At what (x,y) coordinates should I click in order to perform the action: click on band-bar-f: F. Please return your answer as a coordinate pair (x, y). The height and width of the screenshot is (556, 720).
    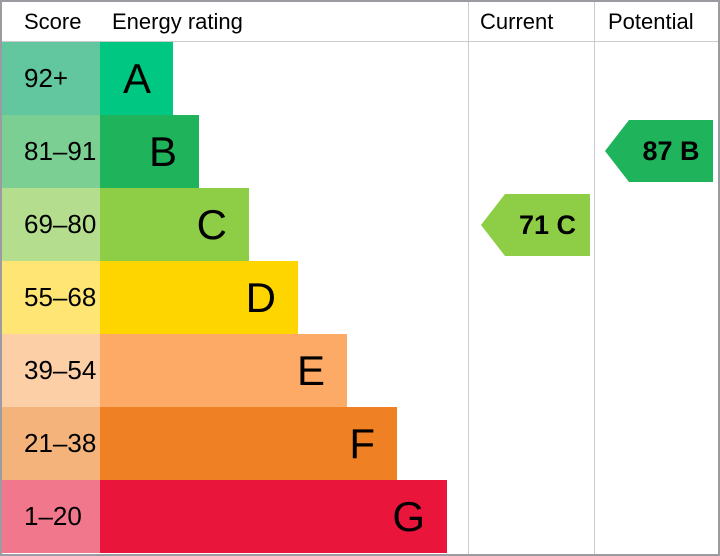
    Looking at the image, I should click on (248, 443).